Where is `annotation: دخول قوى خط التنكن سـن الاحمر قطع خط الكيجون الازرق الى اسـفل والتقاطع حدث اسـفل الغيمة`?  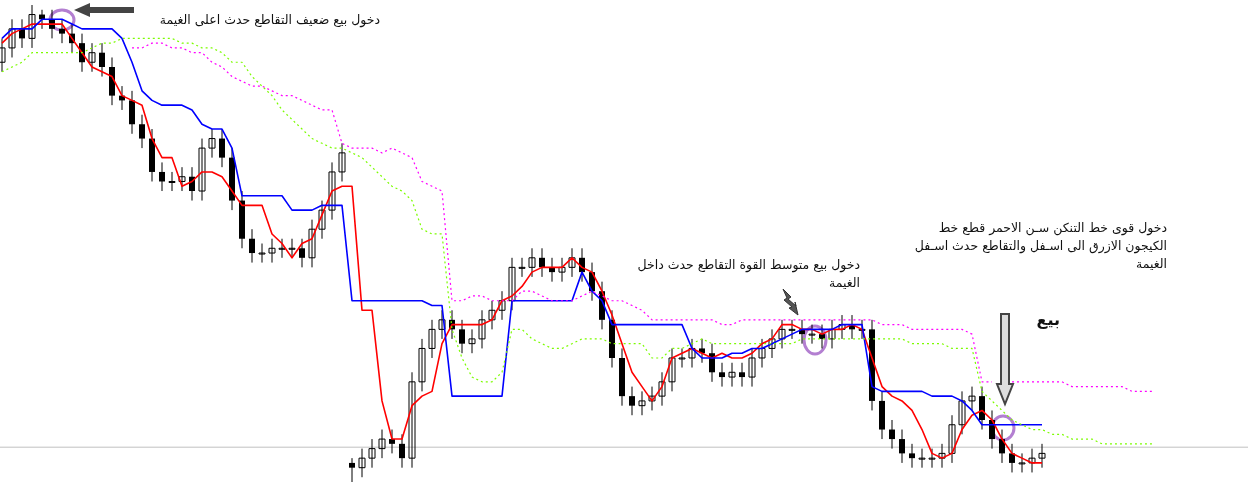 annotation: دخول قوى خط التنكن سـن الاحمر قطع خط الكيجون الازرق الى اسـفل والتقاطع حدث اسـفل الغيمة is located at coordinates (1040, 246).